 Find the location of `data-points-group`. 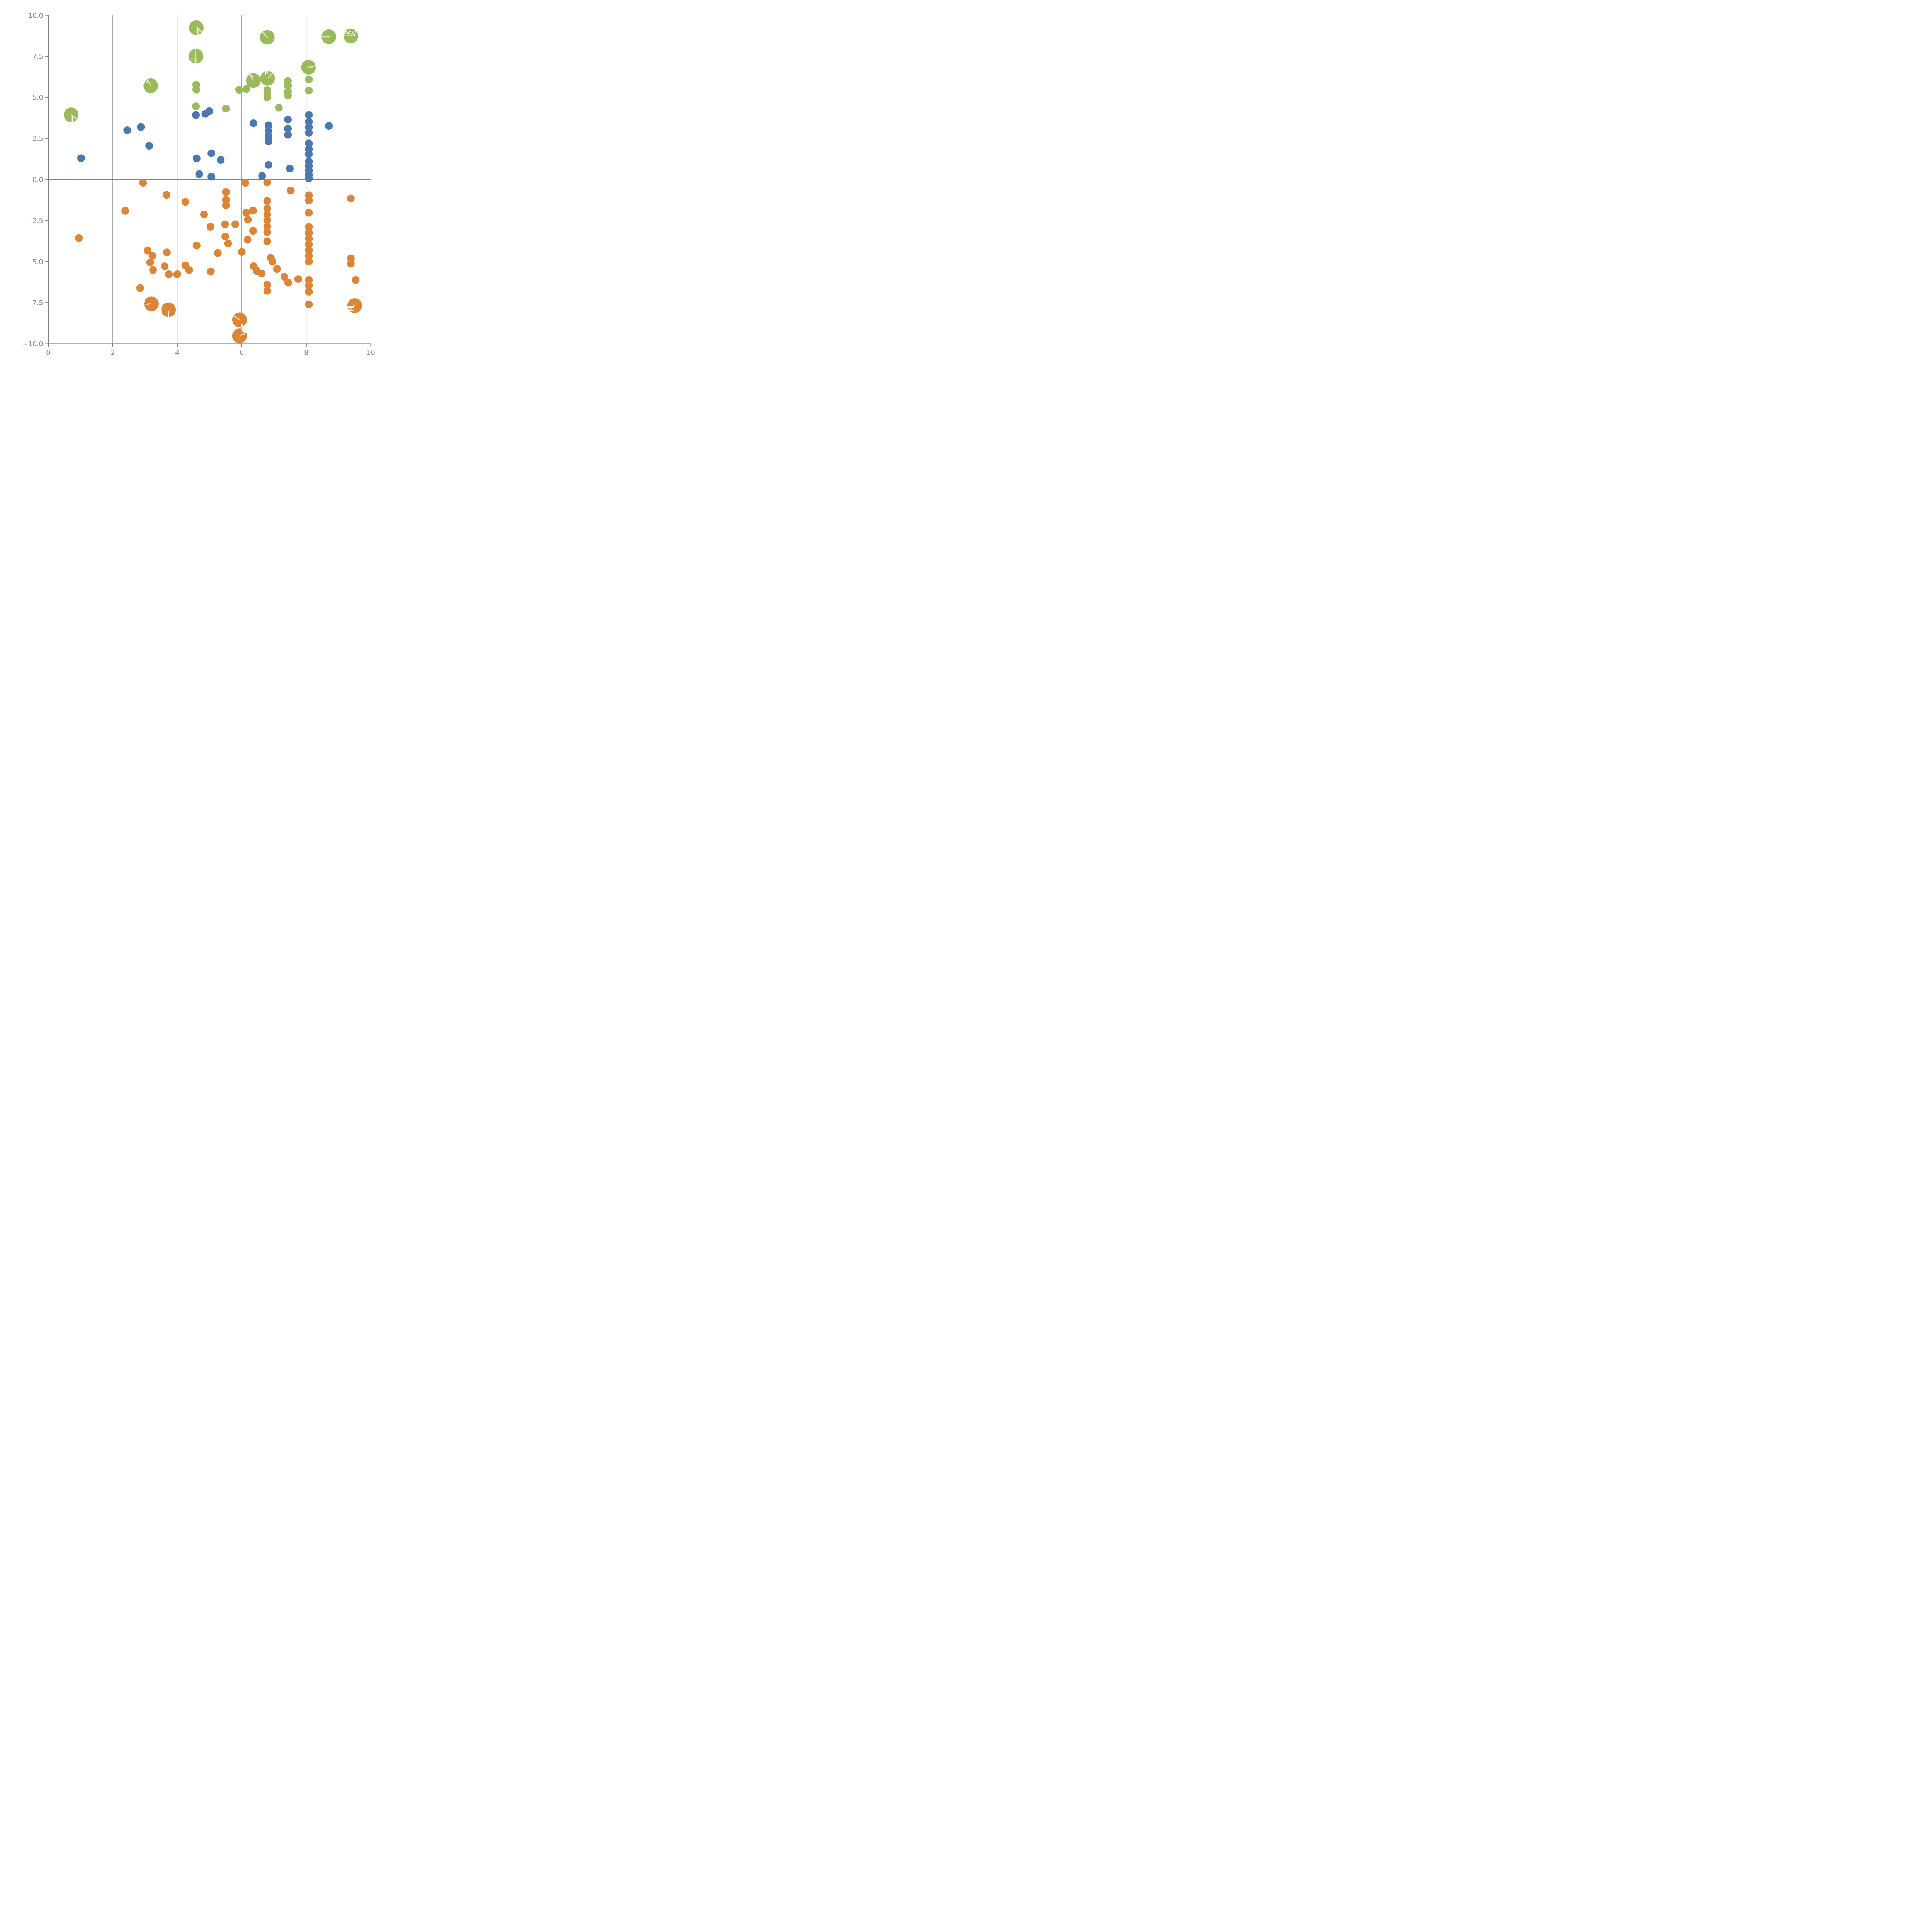

data-points-group is located at coordinates (213, 182).